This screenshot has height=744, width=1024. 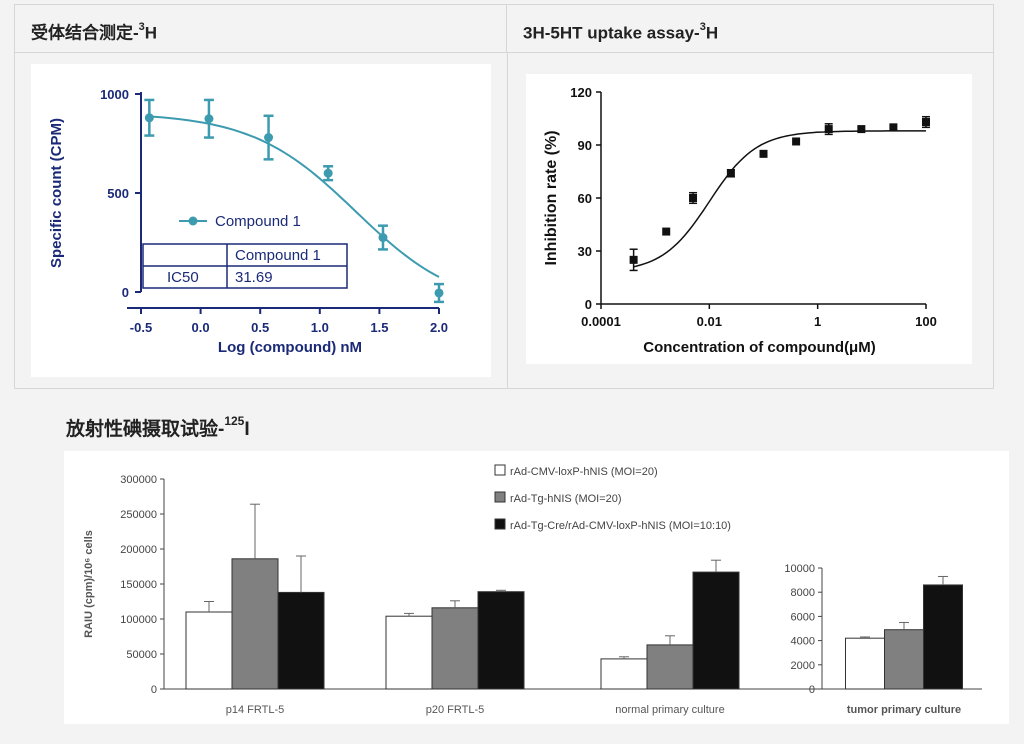 What do you see at coordinates (620, 526) in the screenshot?
I see `legend-label: rAd-Tg-Cre/rAd-CMV-loxP-hNIS (MOI=10:10)` at bounding box center [620, 526].